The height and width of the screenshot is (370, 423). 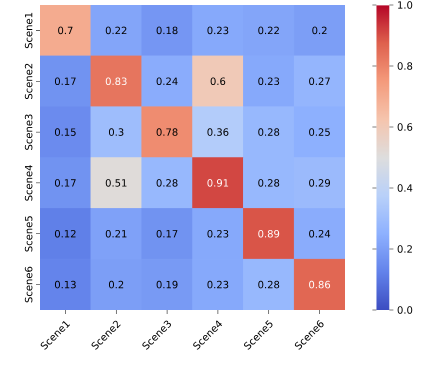 What do you see at coordinates (28, 284) in the screenshot?
I see `y-tick-label: Scene6` at bounding box center [28, 284].